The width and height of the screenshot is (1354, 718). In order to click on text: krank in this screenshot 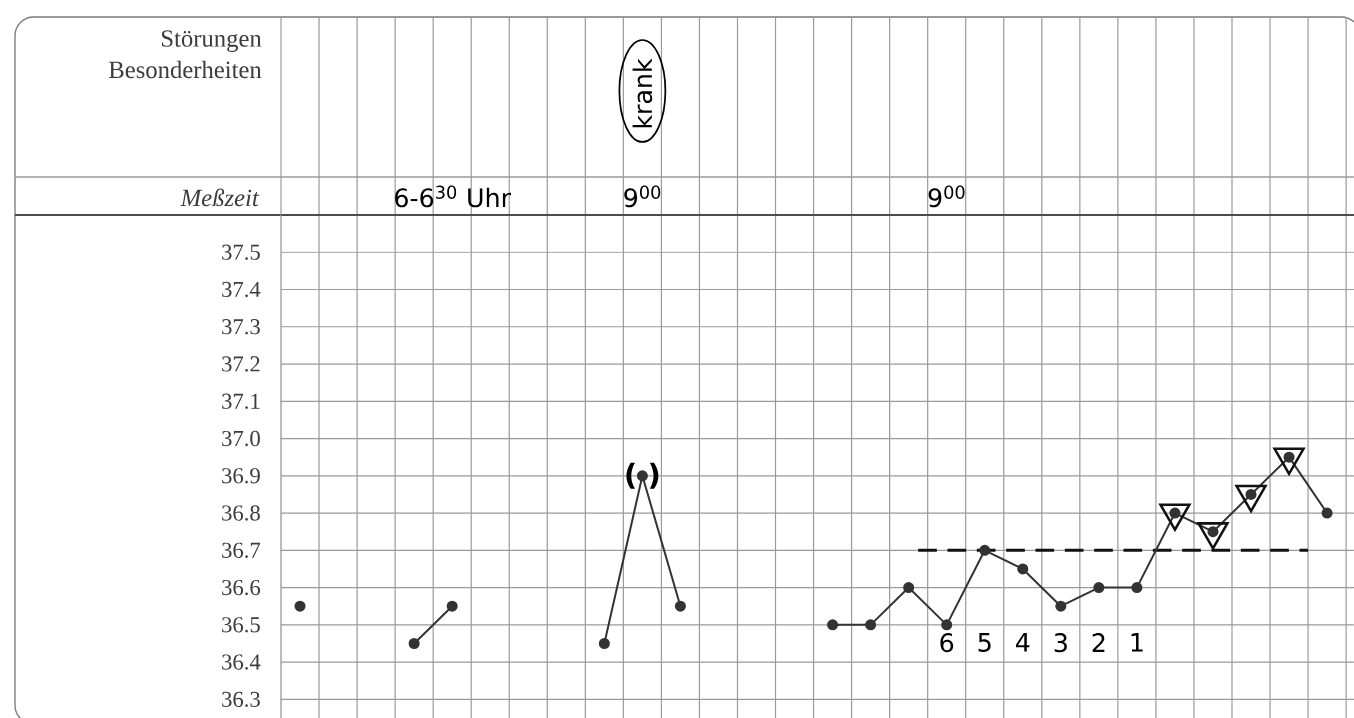, I will do `click(642, 93)`.